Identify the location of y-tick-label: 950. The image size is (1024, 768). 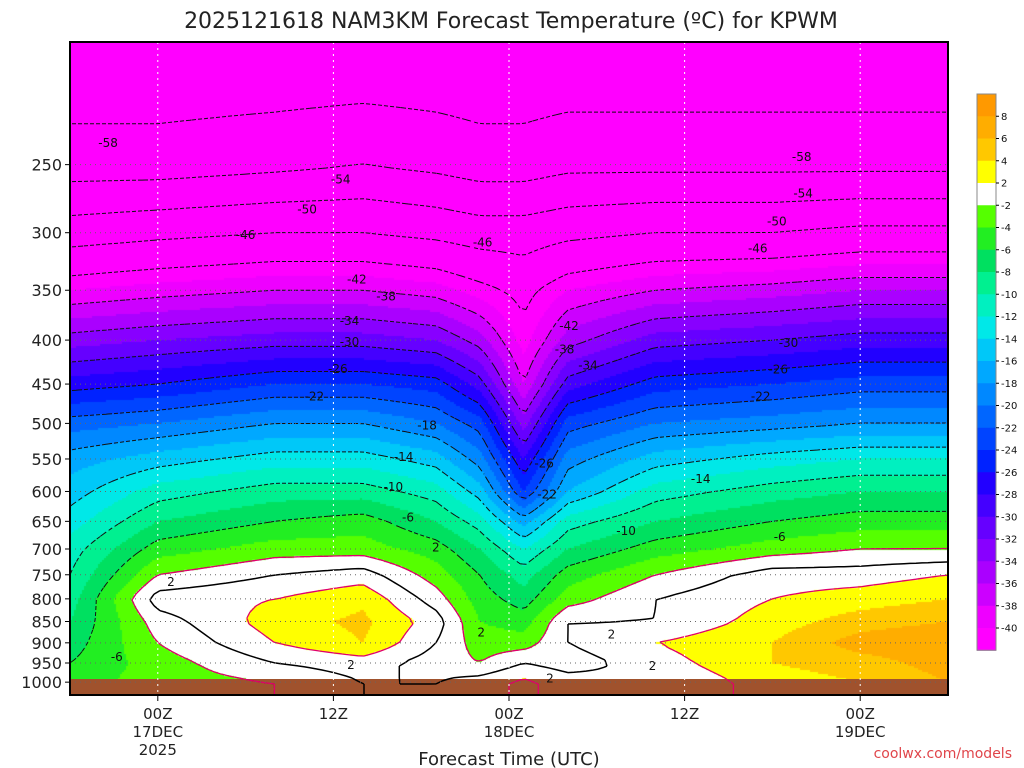
(46, 663).